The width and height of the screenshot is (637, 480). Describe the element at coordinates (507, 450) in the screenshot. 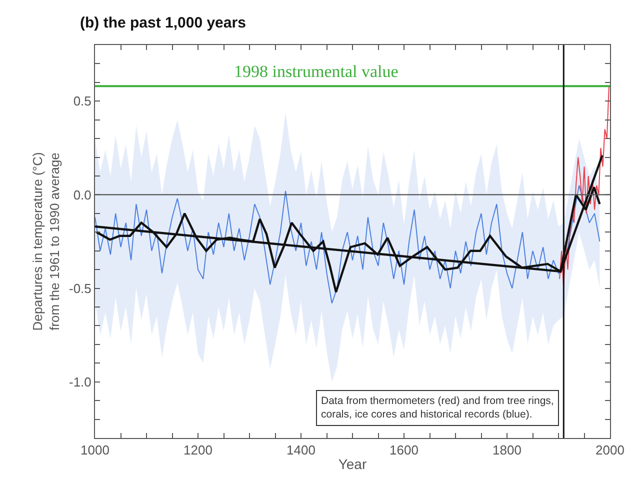

I see `x-tick-label: 1800` at that location.